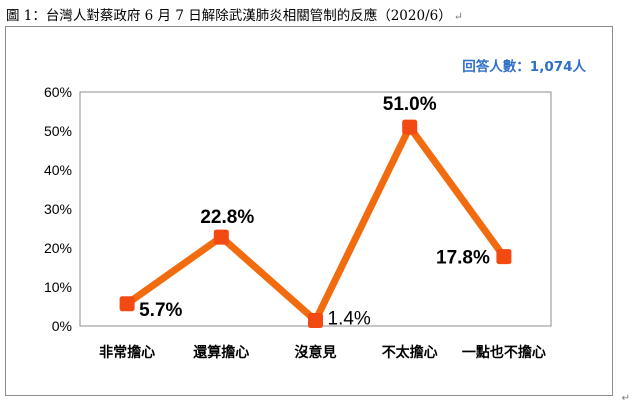 The width and height of the screenshot is (640, 407). Describe the element at coordinates (160, 310) in the screenshot. I see `data-label: 5.7%` at that location.